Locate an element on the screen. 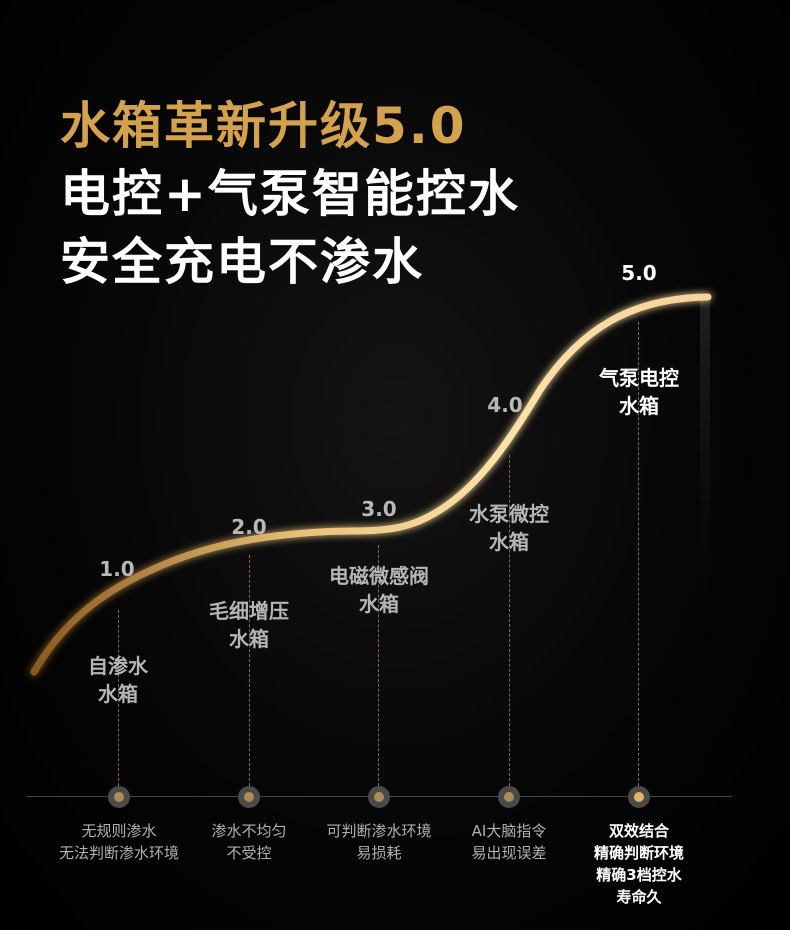 The width and height of the screenshot is (790, 930). stage-desc-1-line2: 无法判断渗水环境 is located at coordinates (119, 853).